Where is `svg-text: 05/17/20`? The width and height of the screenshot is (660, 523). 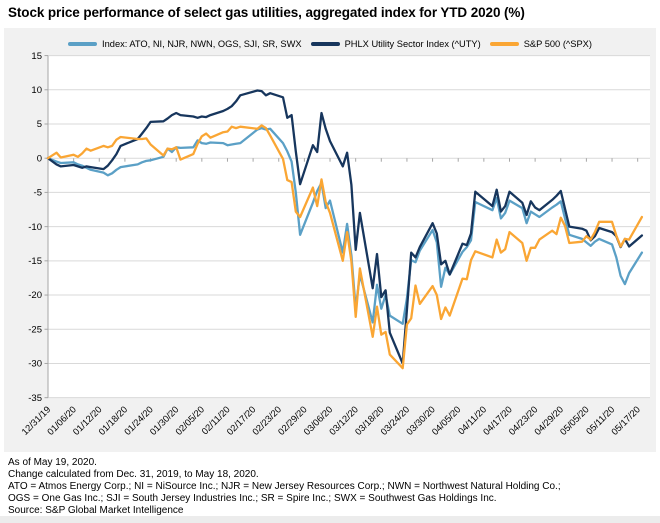
svg-text: 05/17/20 is located at coordinates (625, 420).